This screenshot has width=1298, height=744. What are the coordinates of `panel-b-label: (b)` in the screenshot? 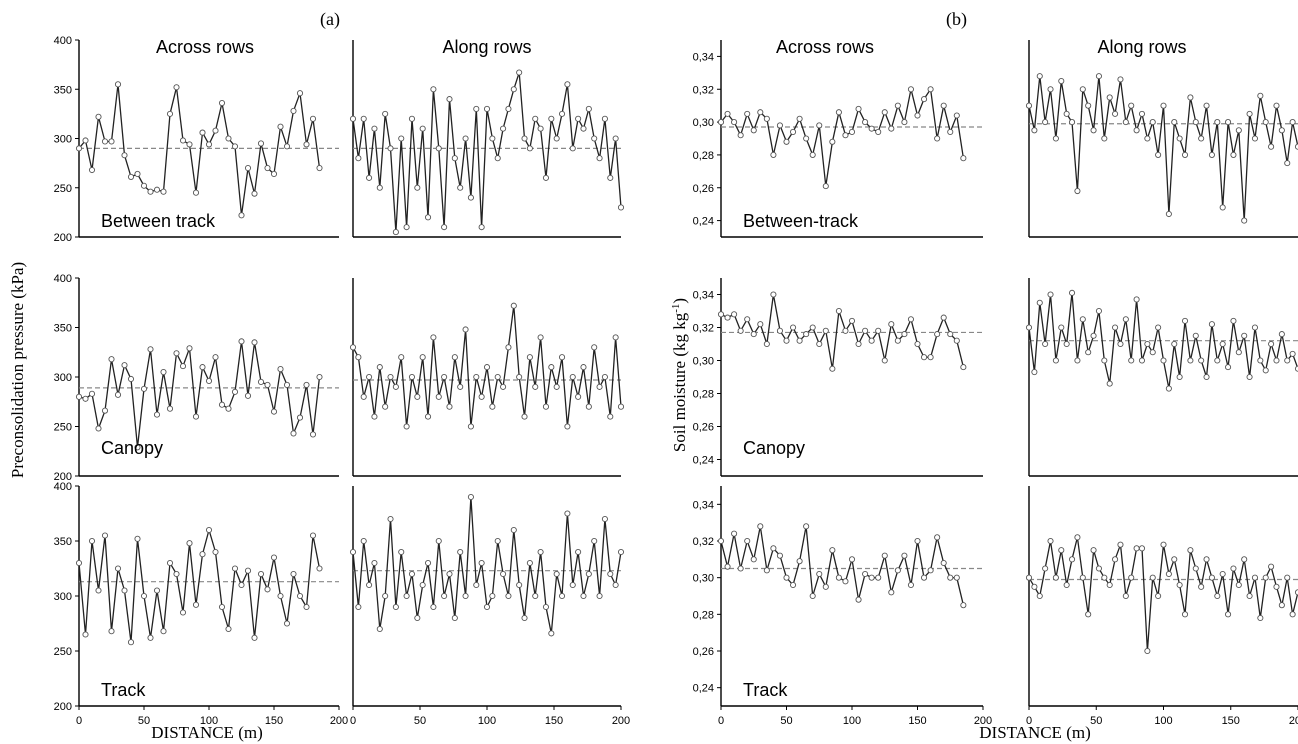 It's located at (956, 19).